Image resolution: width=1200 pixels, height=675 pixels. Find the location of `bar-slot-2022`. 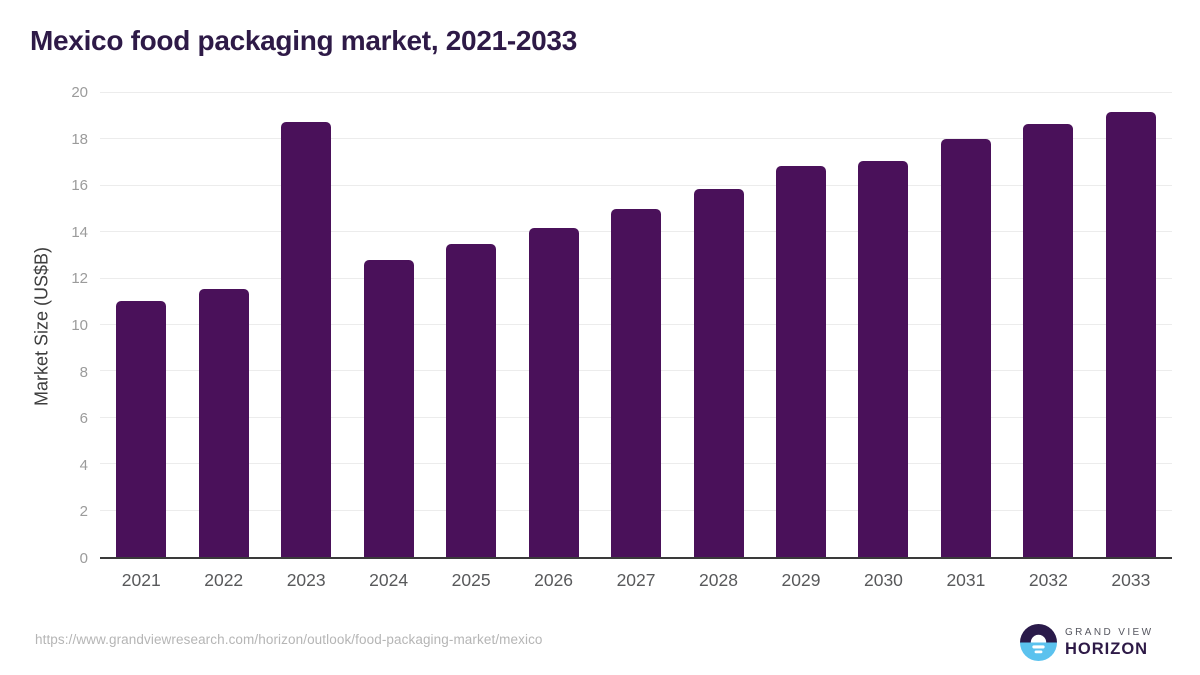

bar-slot-2022 is located at coordinates (223, 325).